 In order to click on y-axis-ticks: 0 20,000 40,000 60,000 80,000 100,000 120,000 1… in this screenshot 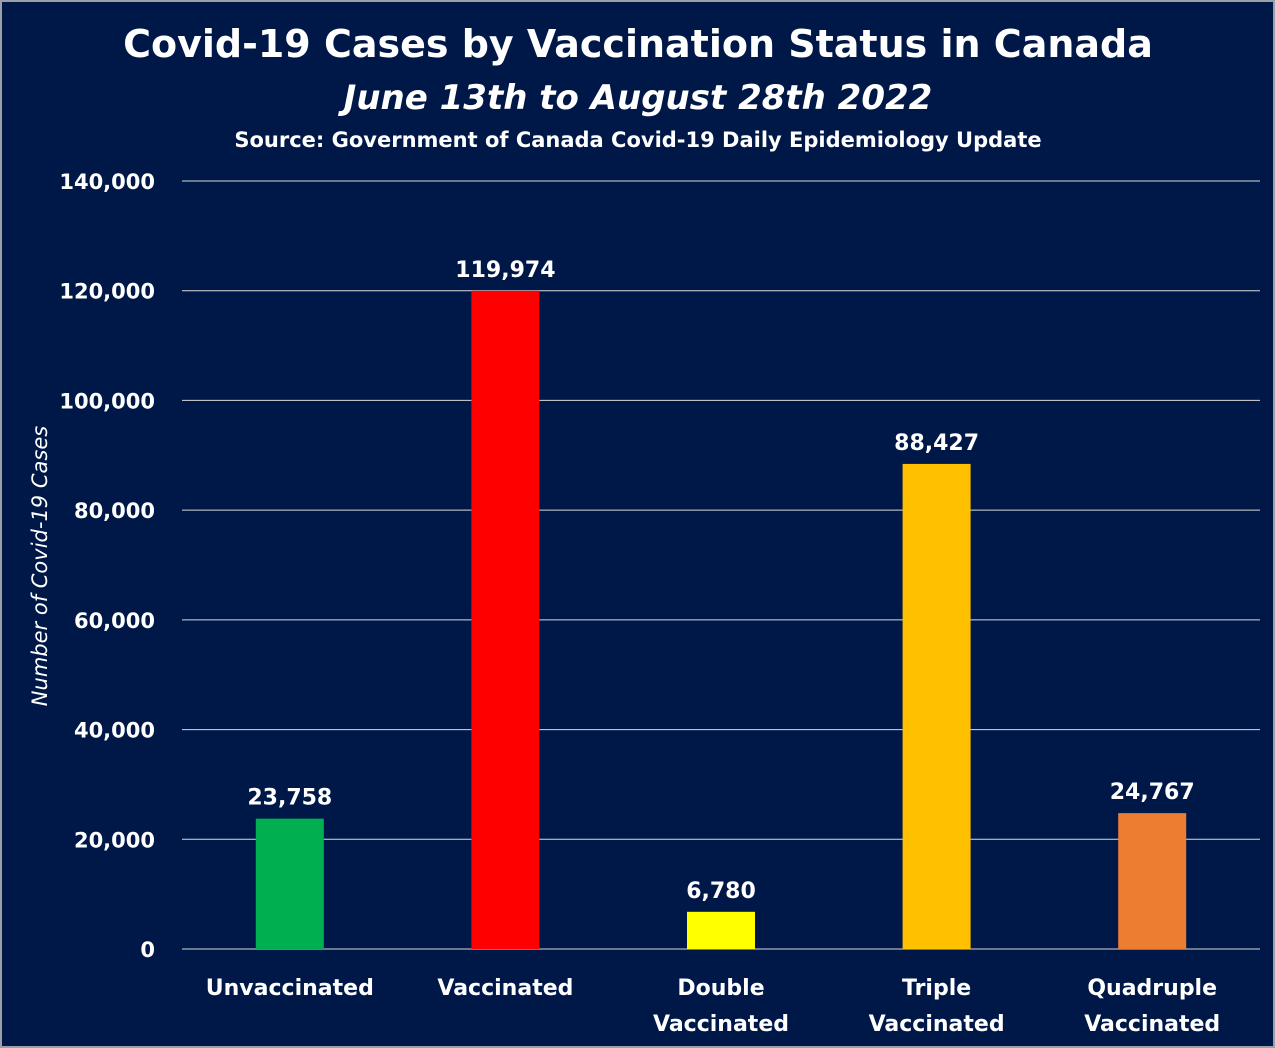, I will do `click(107, 566)`.